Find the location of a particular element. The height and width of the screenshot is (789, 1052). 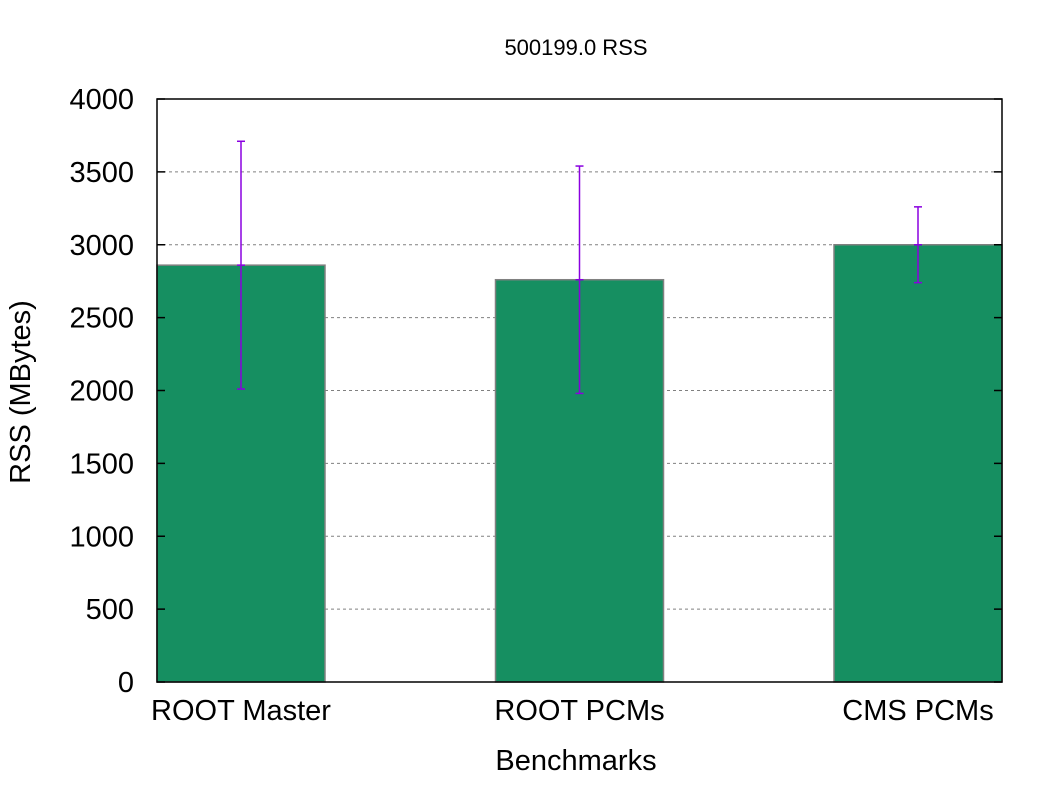

y-tick-label: 2000 is located at coordinates (101, 392).